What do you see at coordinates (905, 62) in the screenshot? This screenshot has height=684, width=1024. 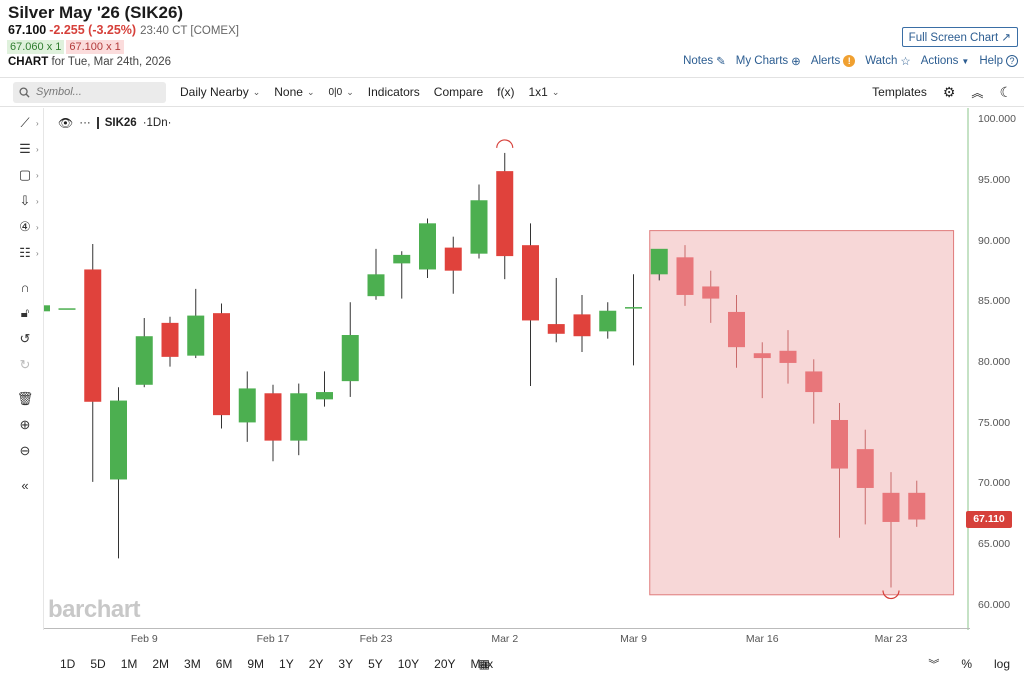 I see `star-icon: ☆` at bounding box center [905, 62].